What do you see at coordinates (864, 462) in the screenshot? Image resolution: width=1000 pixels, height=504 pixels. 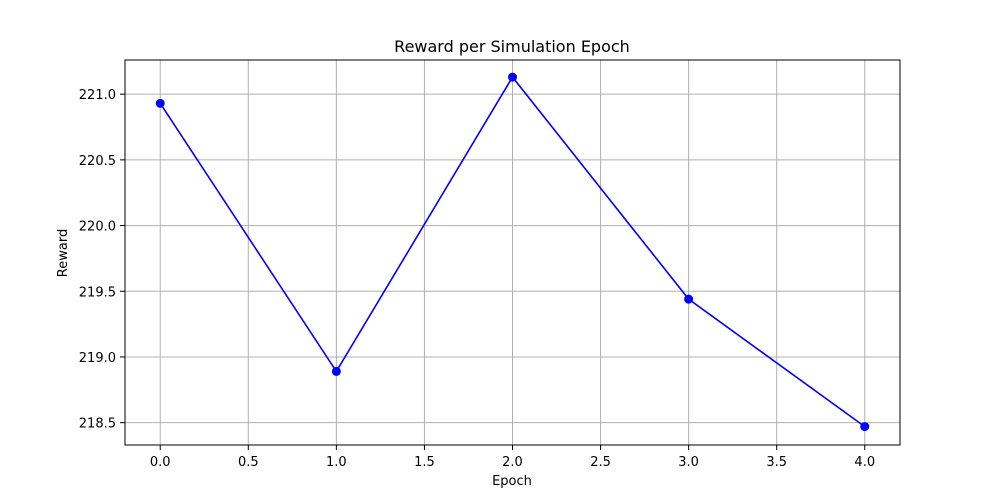 I see `x-tick-label: 4.0` at bounding box center [864, 462].